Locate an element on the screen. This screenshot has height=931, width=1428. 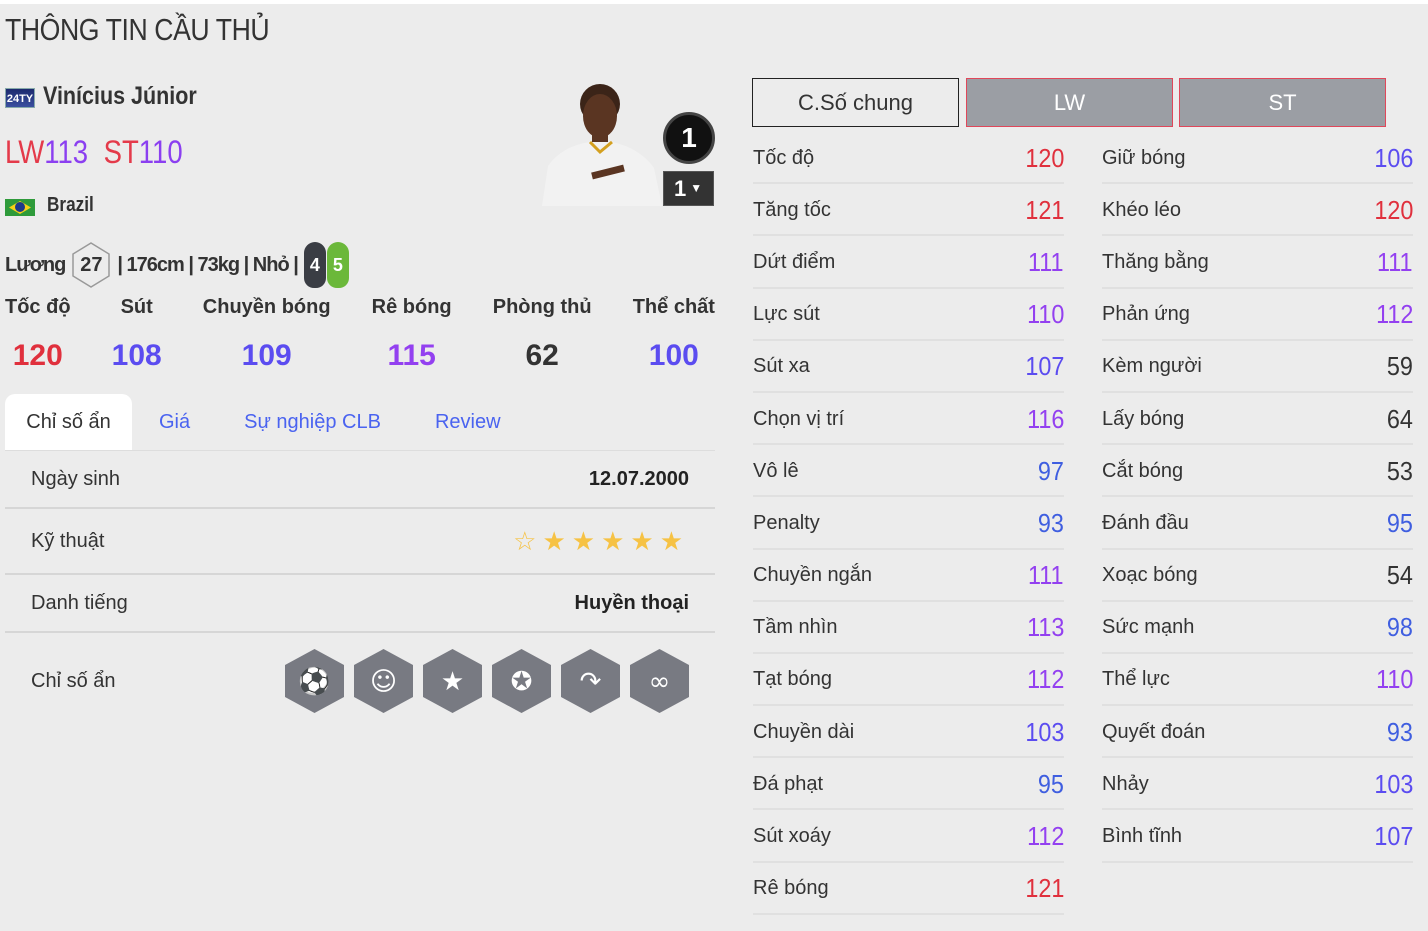
stat-row: Tầm nhìn 113 is located at coordinates (908, 628).